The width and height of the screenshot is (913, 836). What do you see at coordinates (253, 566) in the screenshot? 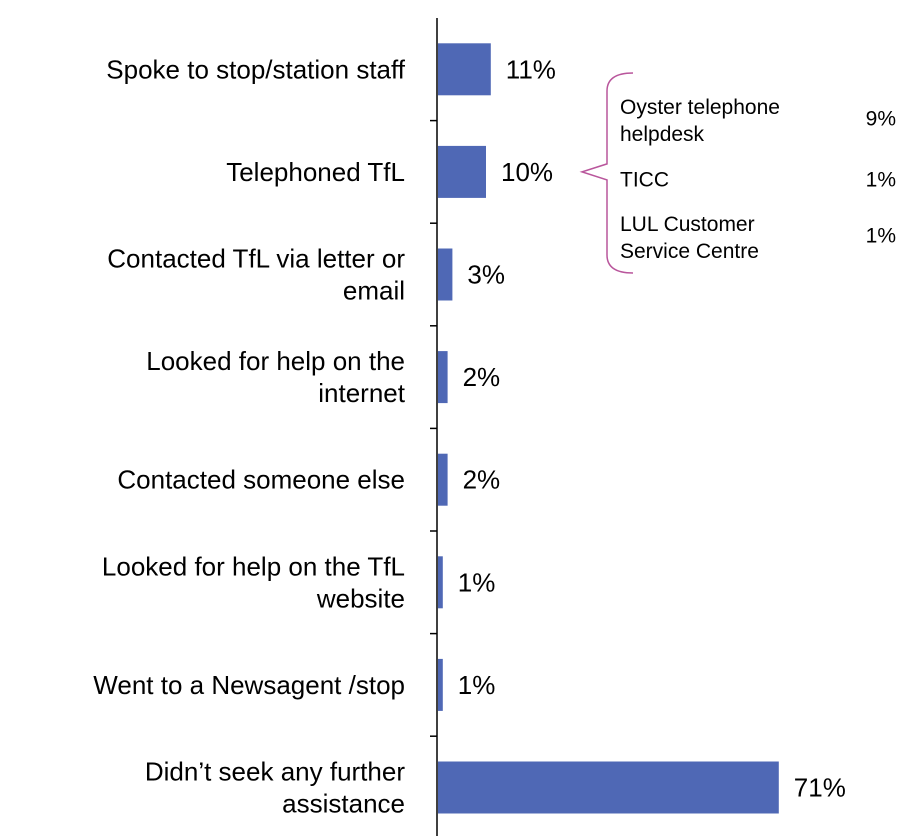
I see `category-label: Looked for help on the TfL` at bounding box center [253, 566].